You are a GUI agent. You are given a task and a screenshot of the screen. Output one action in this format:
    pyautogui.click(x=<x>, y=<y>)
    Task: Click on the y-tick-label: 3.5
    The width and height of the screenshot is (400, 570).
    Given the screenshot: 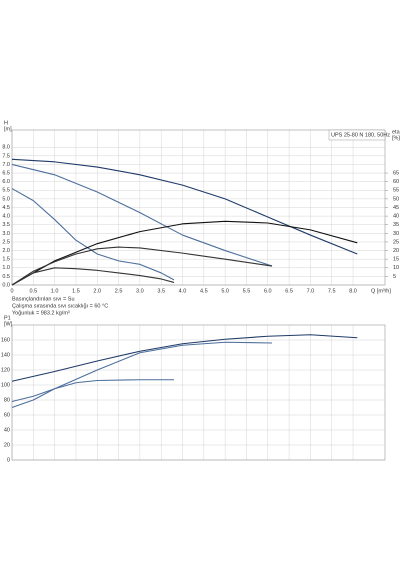 What is the action you would take?
    pyautogui.click(x=6, y=225)
    